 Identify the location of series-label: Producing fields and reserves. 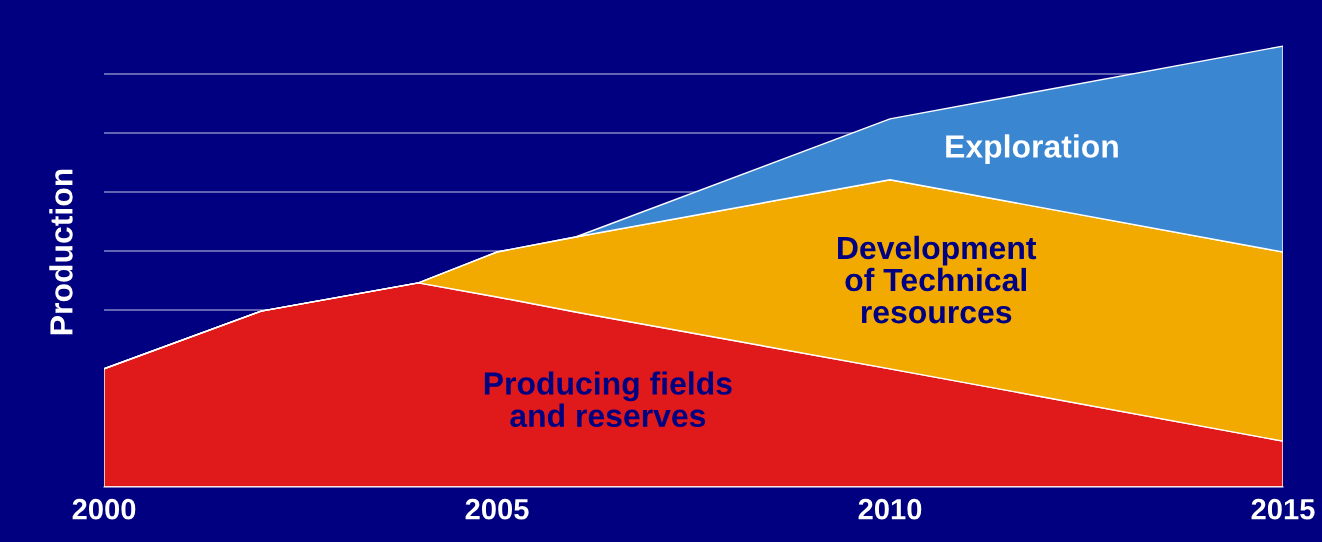
(608, 399).